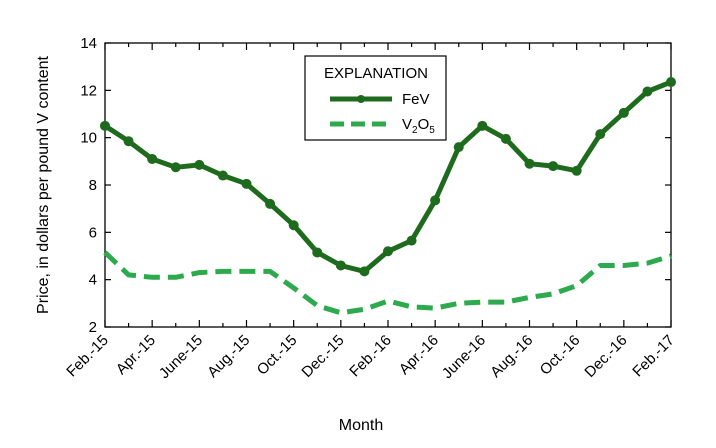 The height and width of the screenshot is (448, 716). What do you see at coordinates (43, 184) in the screenshot?
I see `y-axis-title: Price, in dollars per pound V content` at bounding box center [43, 184].